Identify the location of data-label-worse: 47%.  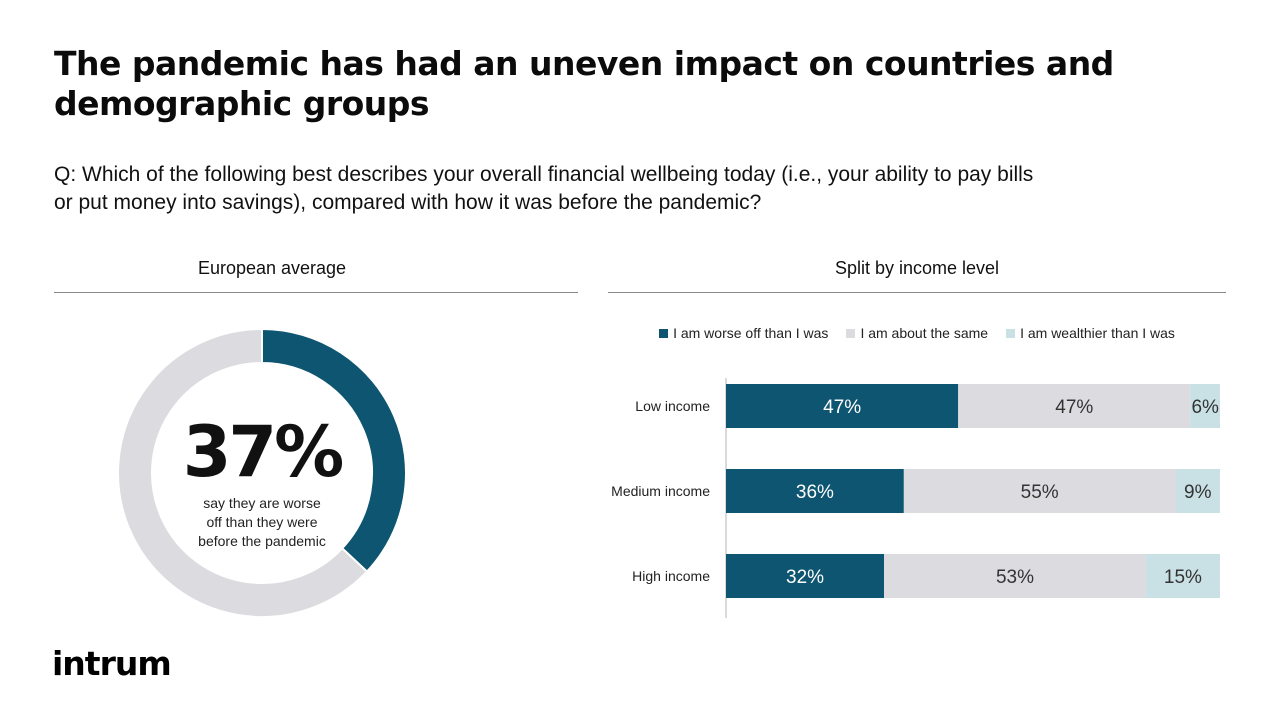
(842, 407).